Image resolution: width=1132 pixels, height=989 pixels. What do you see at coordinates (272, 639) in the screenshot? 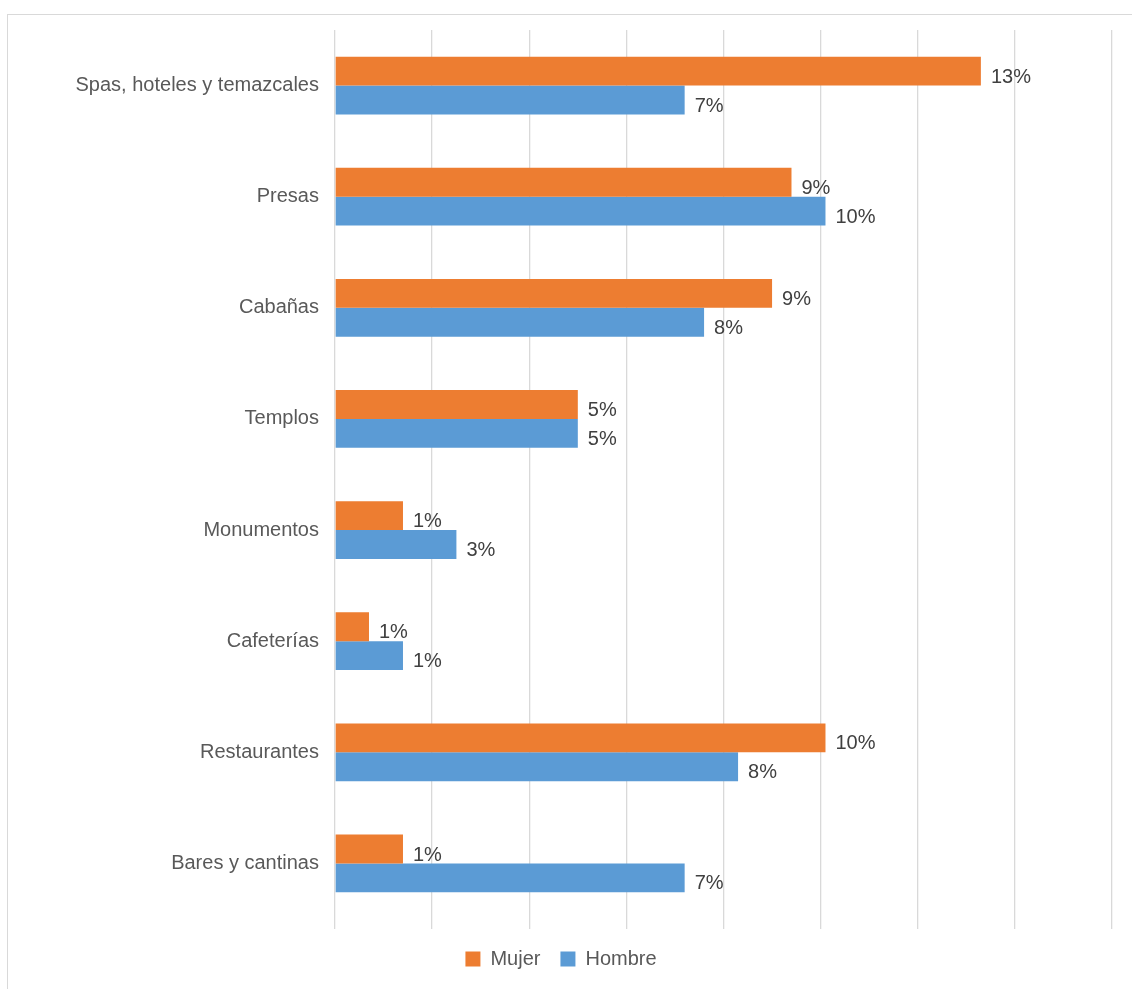
I see `y-tick-label: Cafeterías` at bounding box center [272, 639].